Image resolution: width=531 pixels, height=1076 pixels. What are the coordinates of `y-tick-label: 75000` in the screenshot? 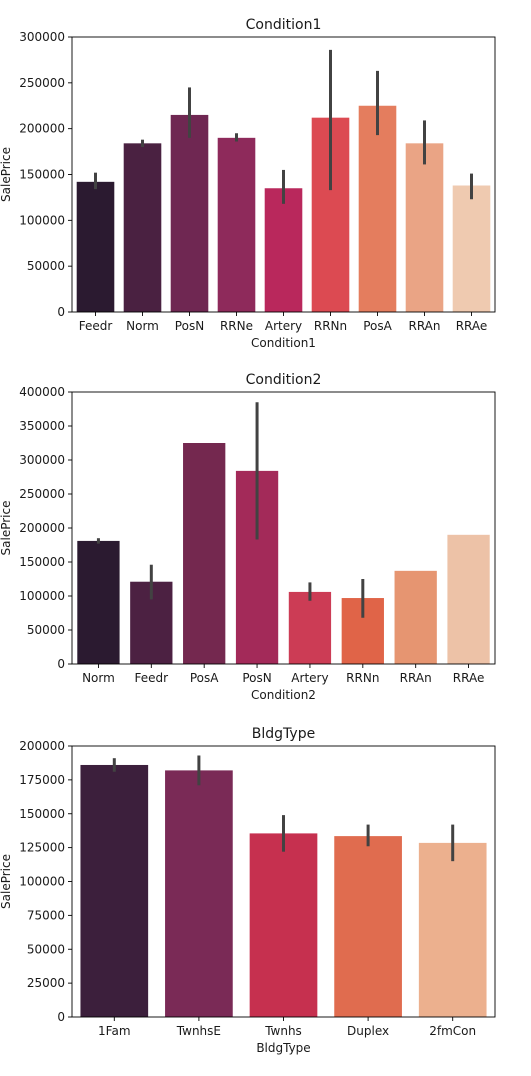 It's located at (46, 915).